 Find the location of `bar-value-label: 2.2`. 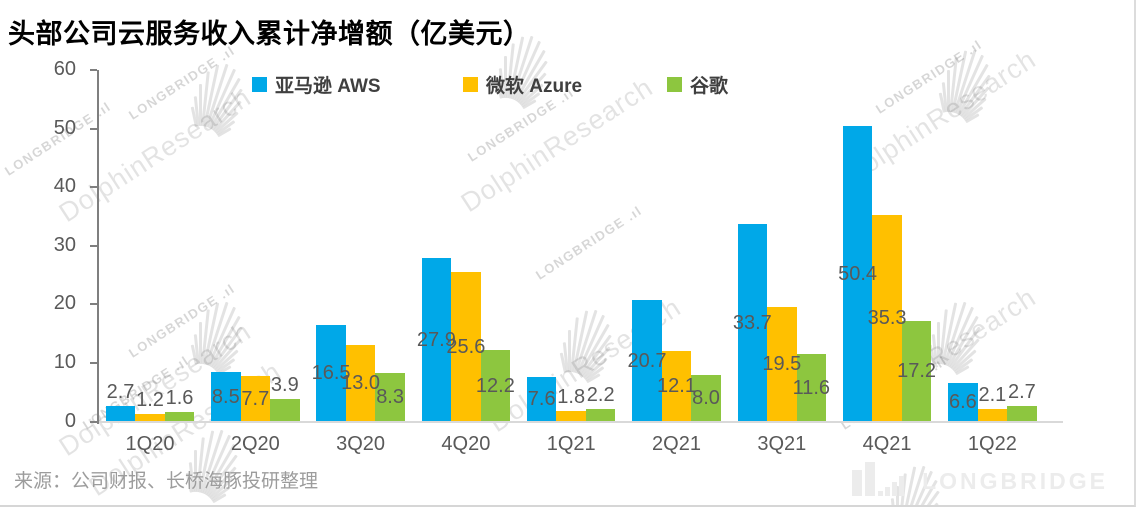

bar-value-label: 2.2 is located at coordinates (600, 394).